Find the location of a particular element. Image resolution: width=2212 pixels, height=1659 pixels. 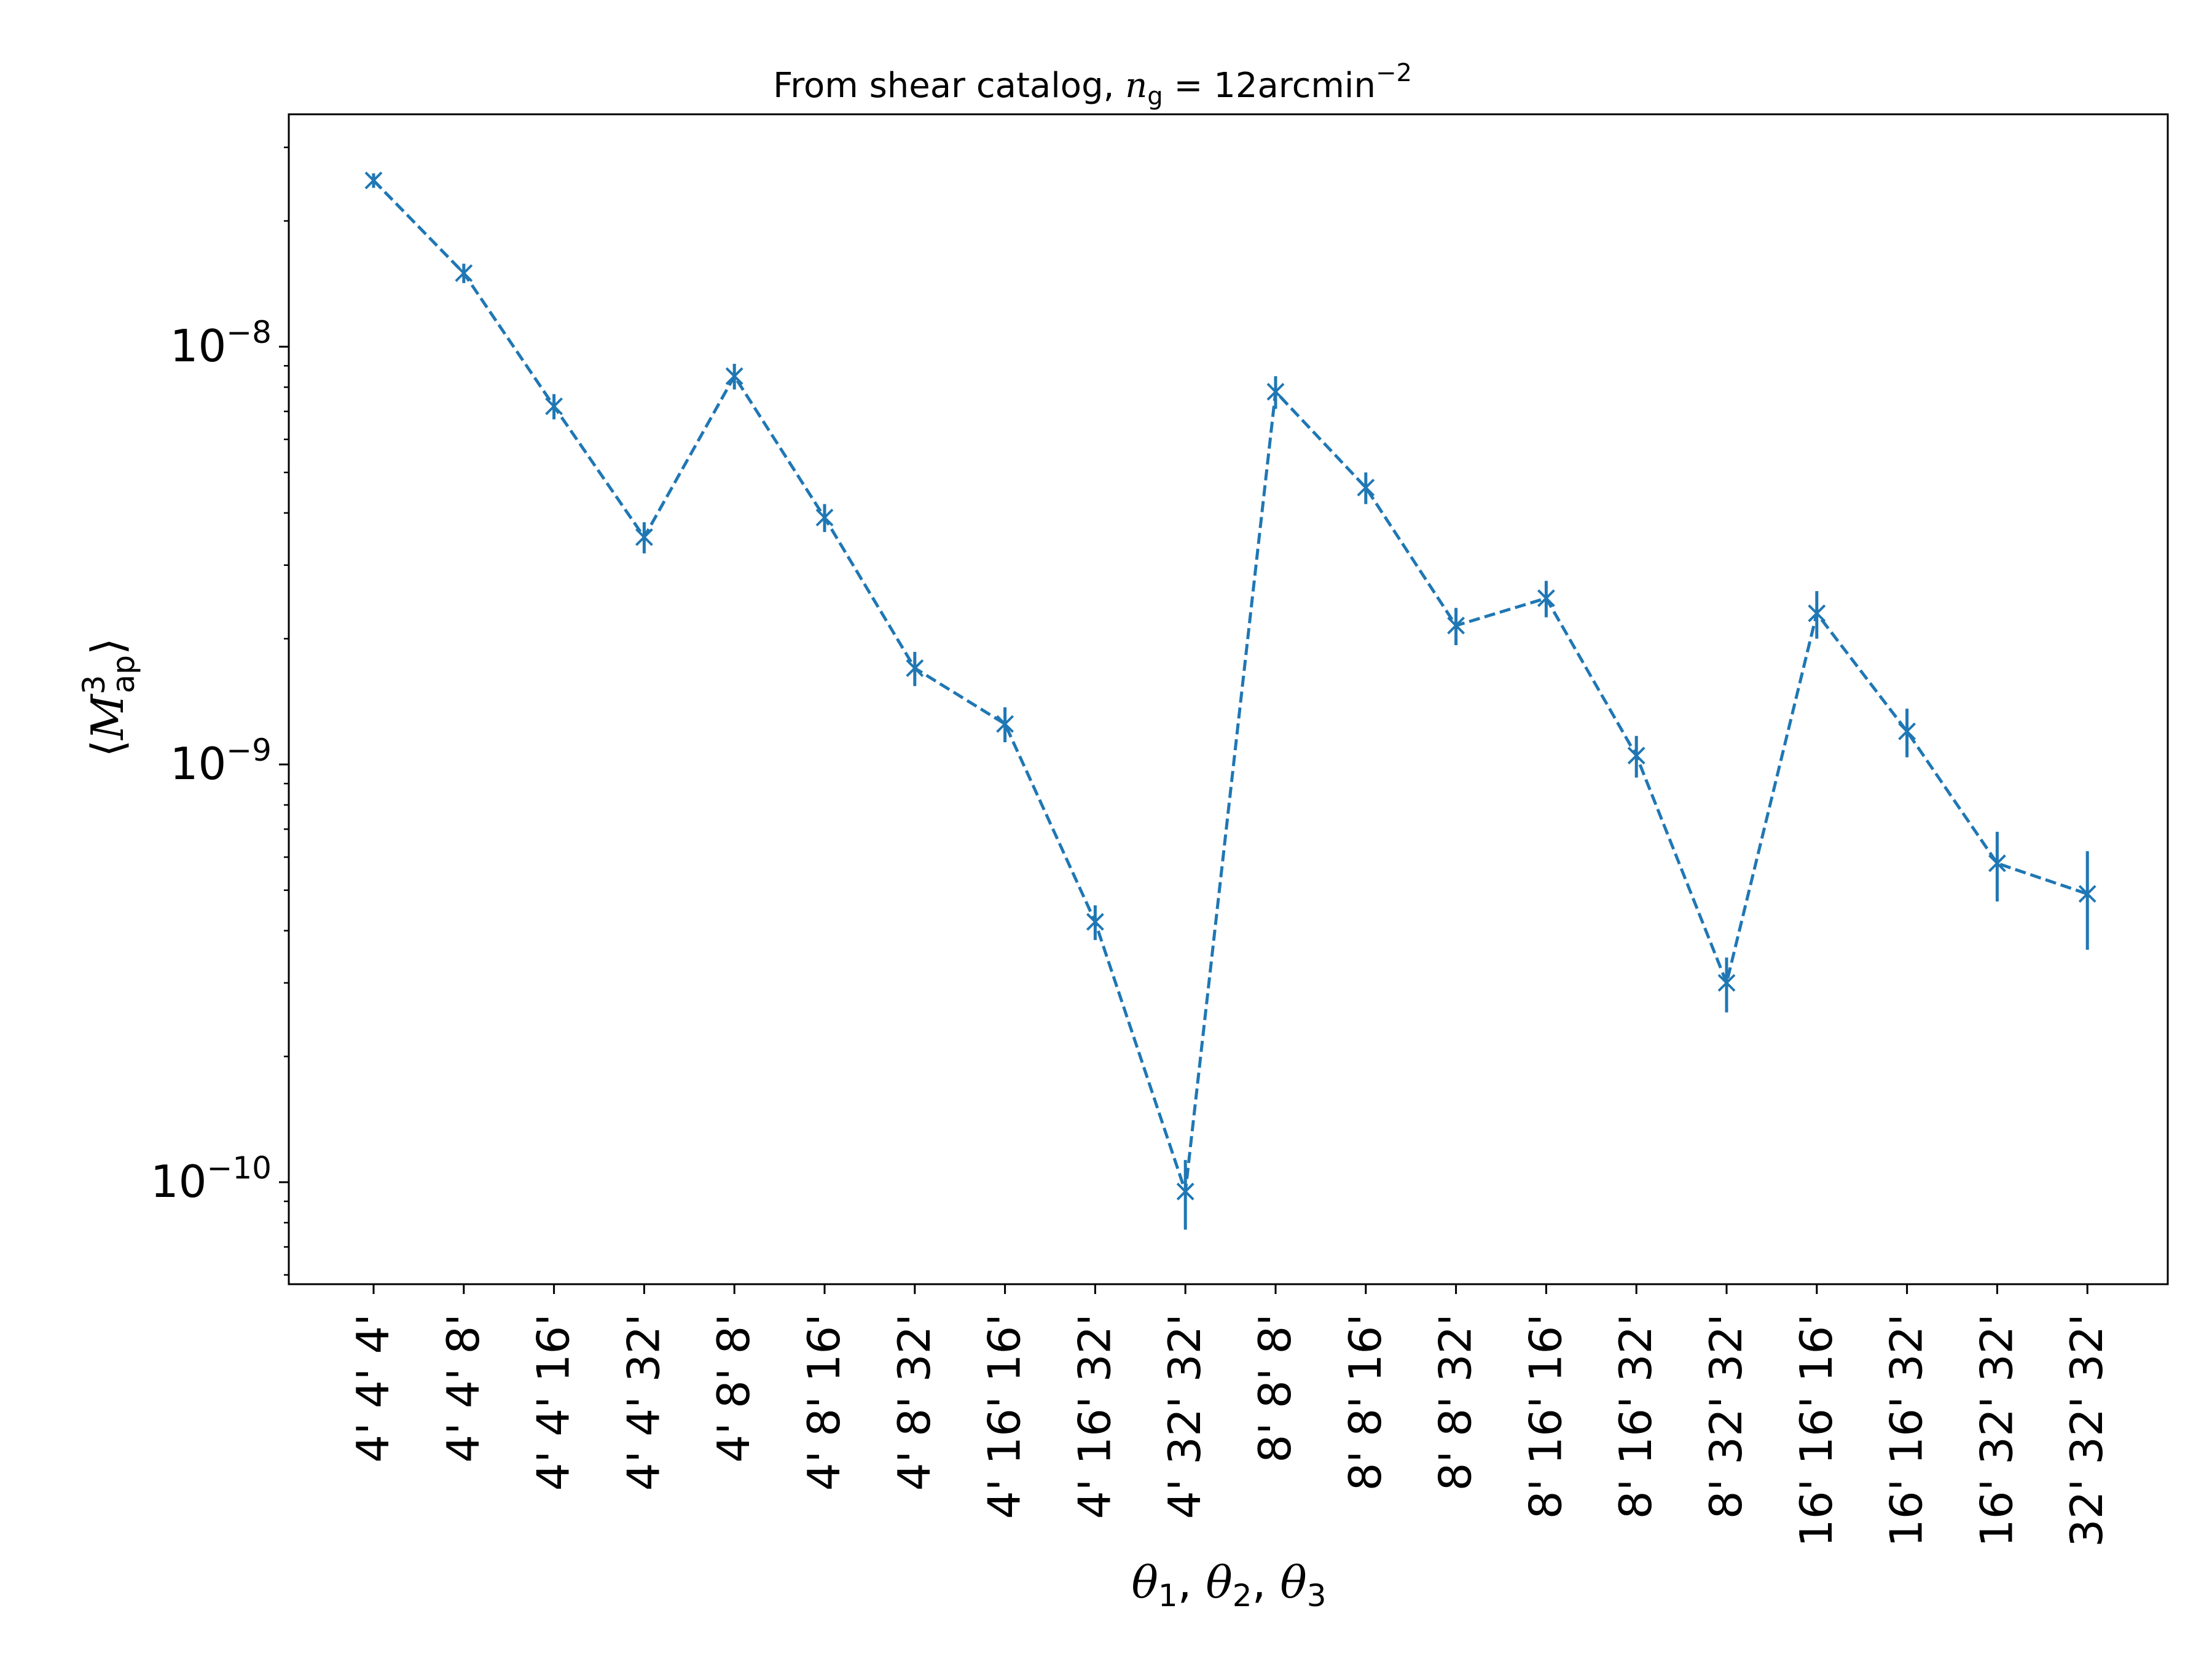

x-tick-label: 8' 8' 8' is located at coordinates (1275, 1388).